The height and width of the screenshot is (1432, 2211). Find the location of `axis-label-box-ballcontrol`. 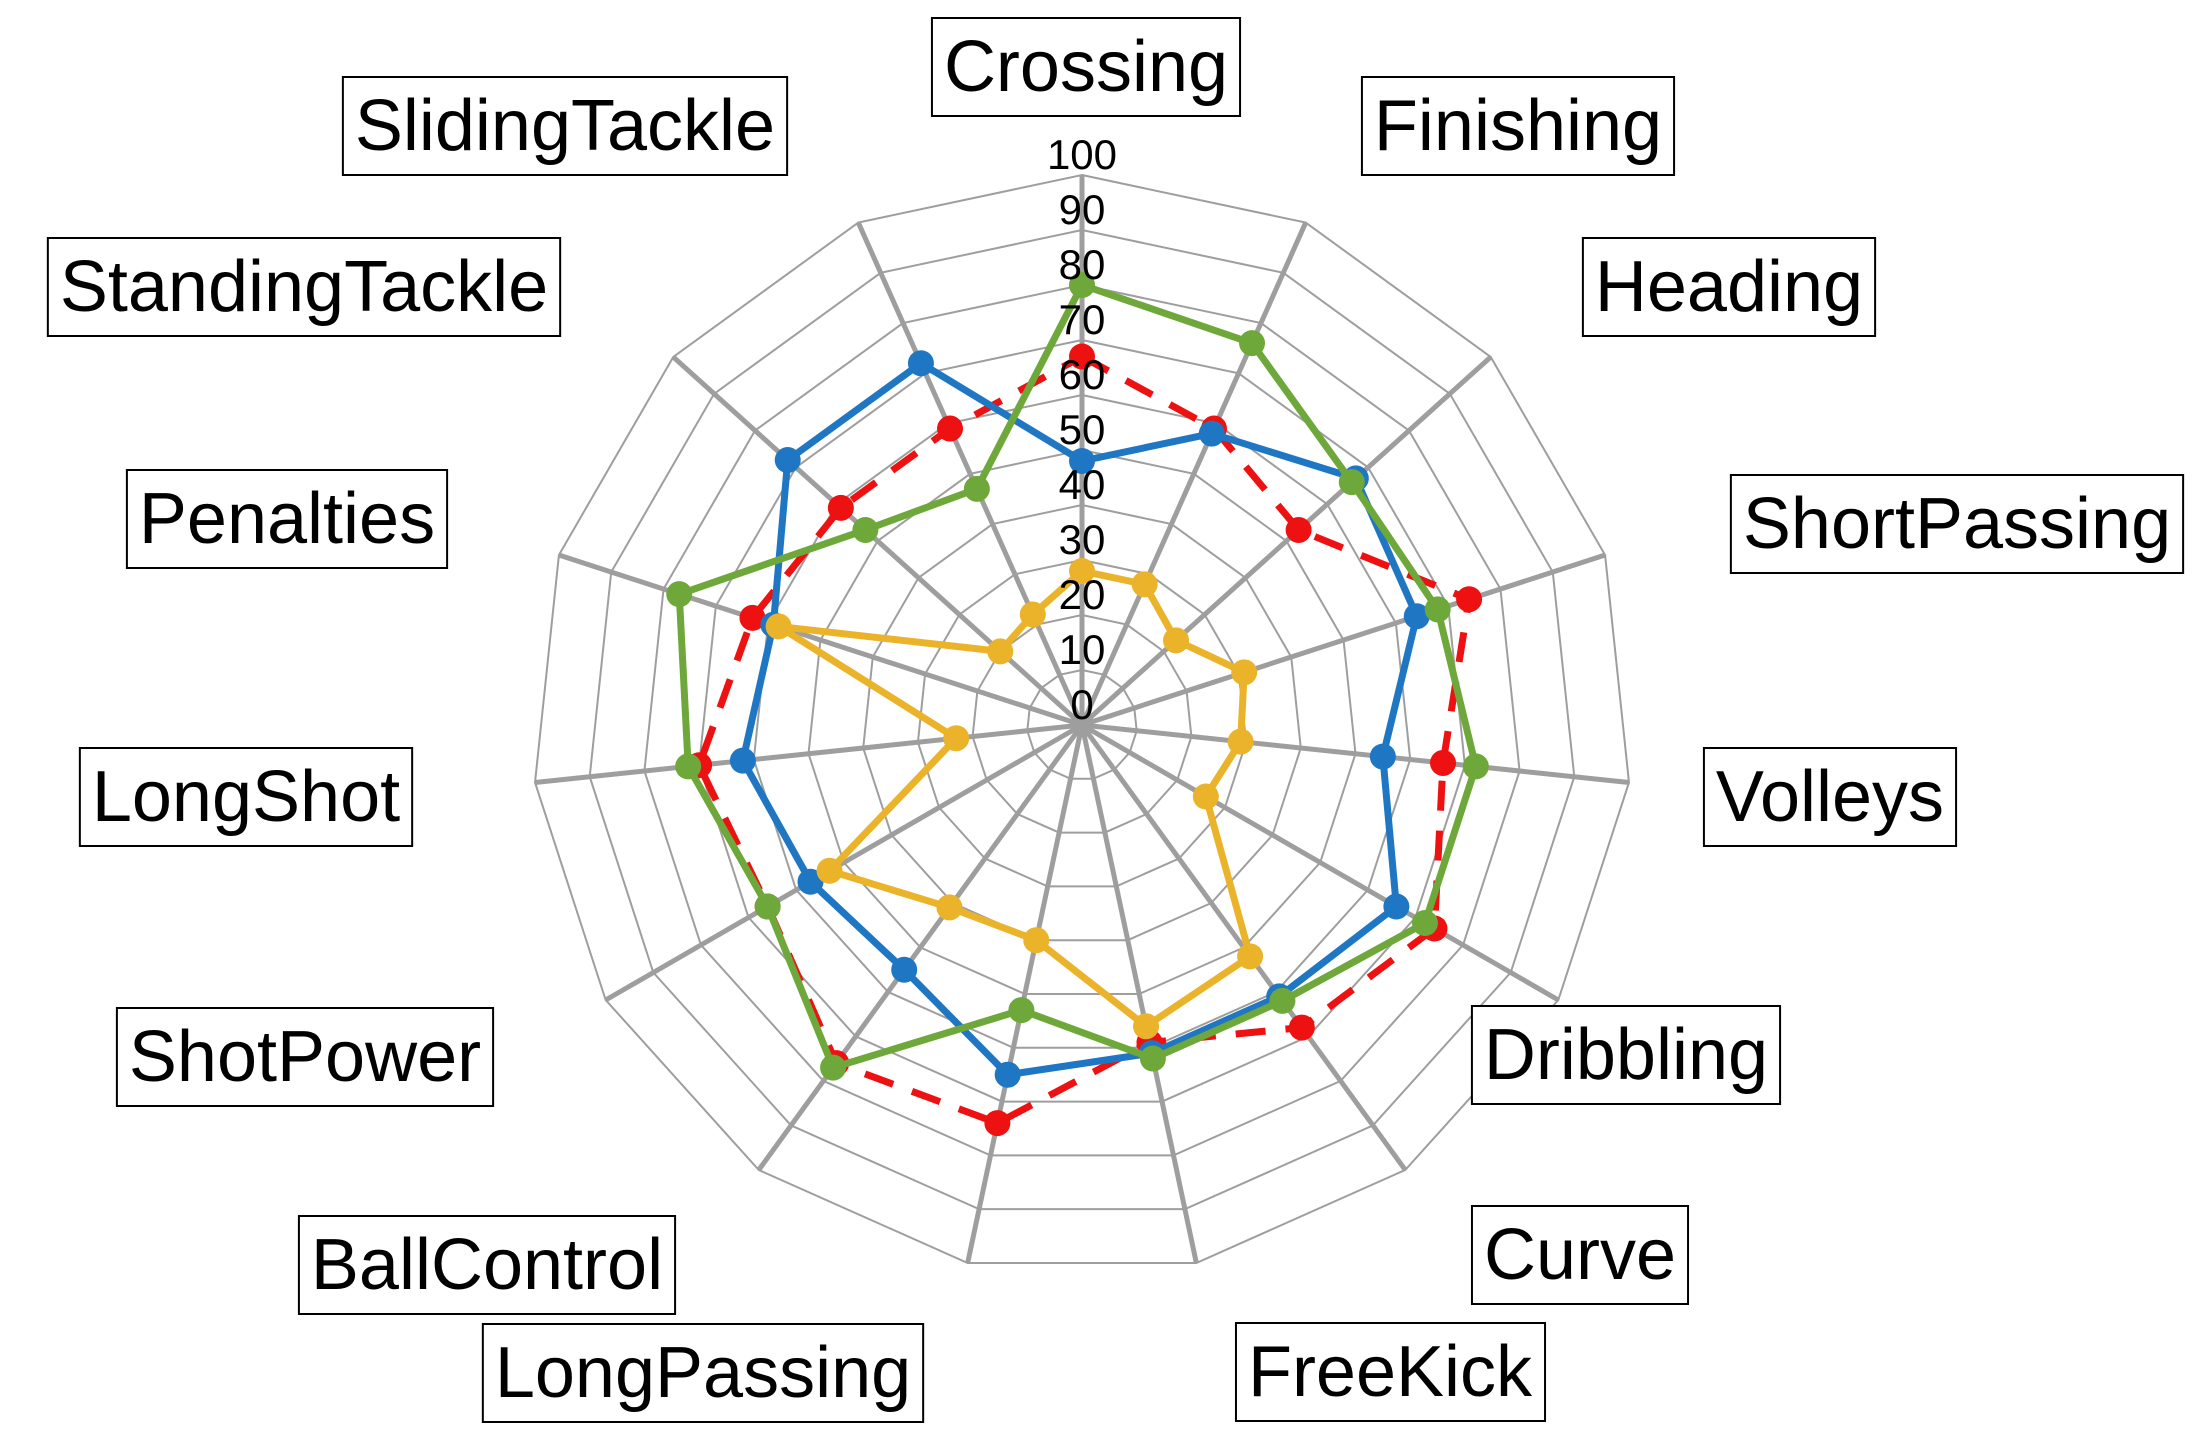

axis-label-box-ballcontrol is located at coordinates (487, 1265).